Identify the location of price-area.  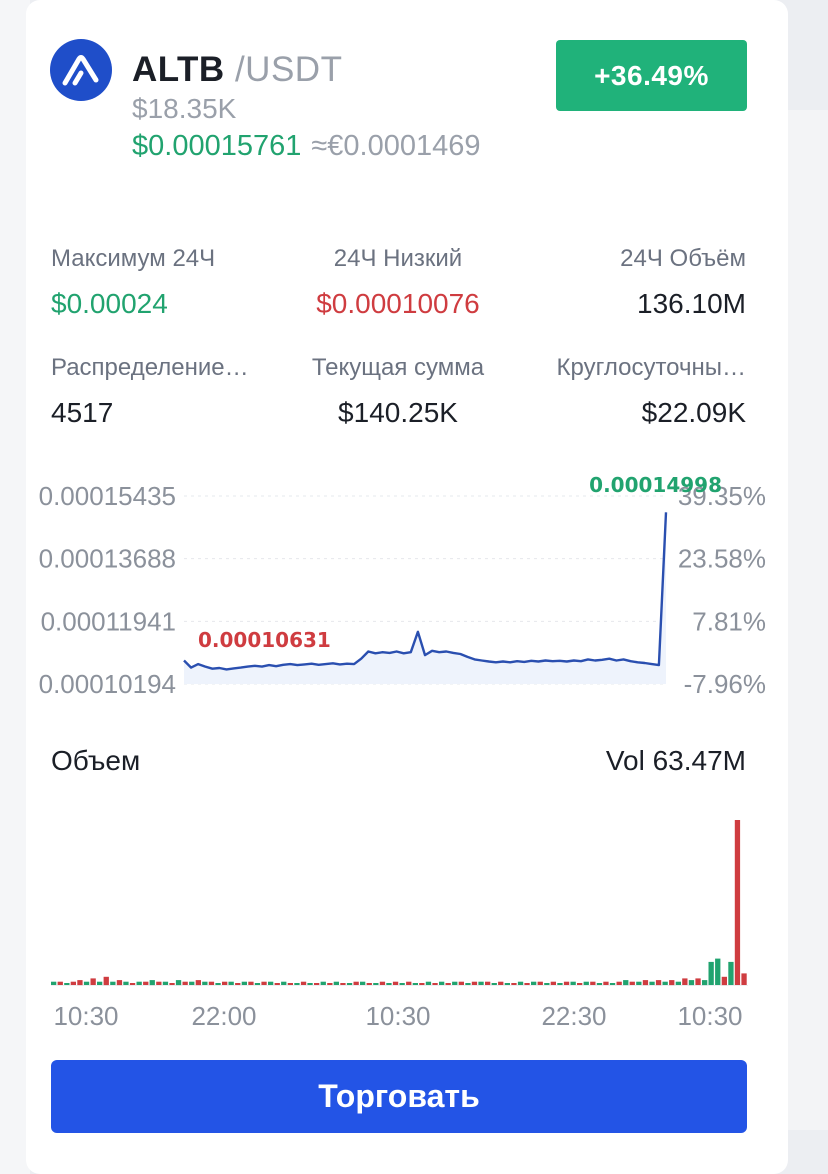
(425, 598).